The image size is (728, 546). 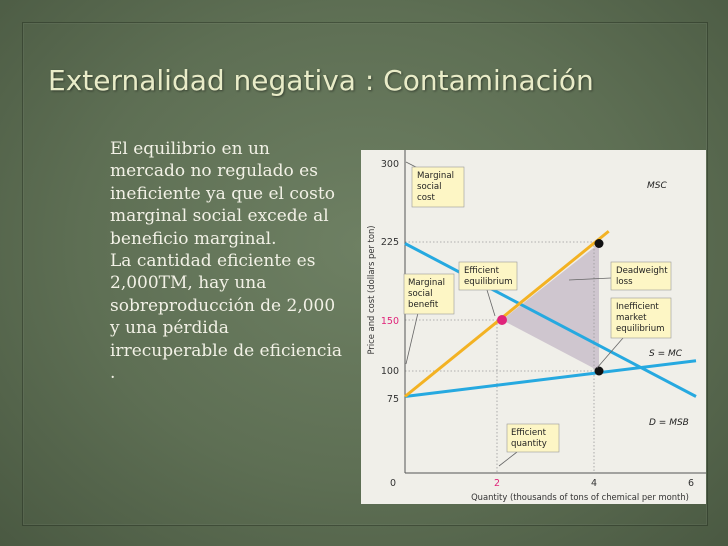 What do you see at coordinates (666, 354) in the screenshot?
I see `supply-series-label: S = MC` at bounding box center [666, 354].